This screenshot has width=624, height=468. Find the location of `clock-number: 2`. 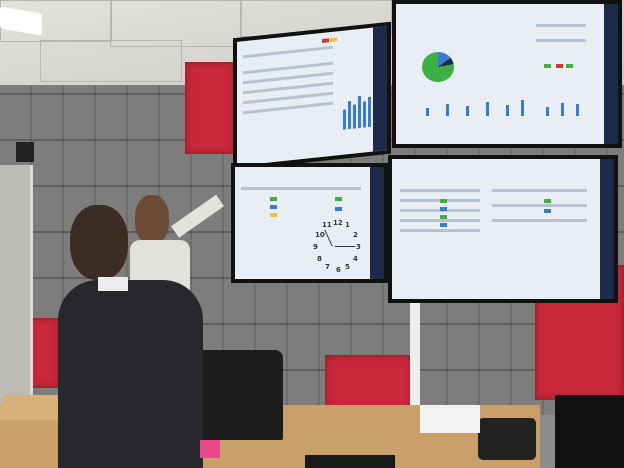

clock-number: 2 is located at coordinates (355, 235).